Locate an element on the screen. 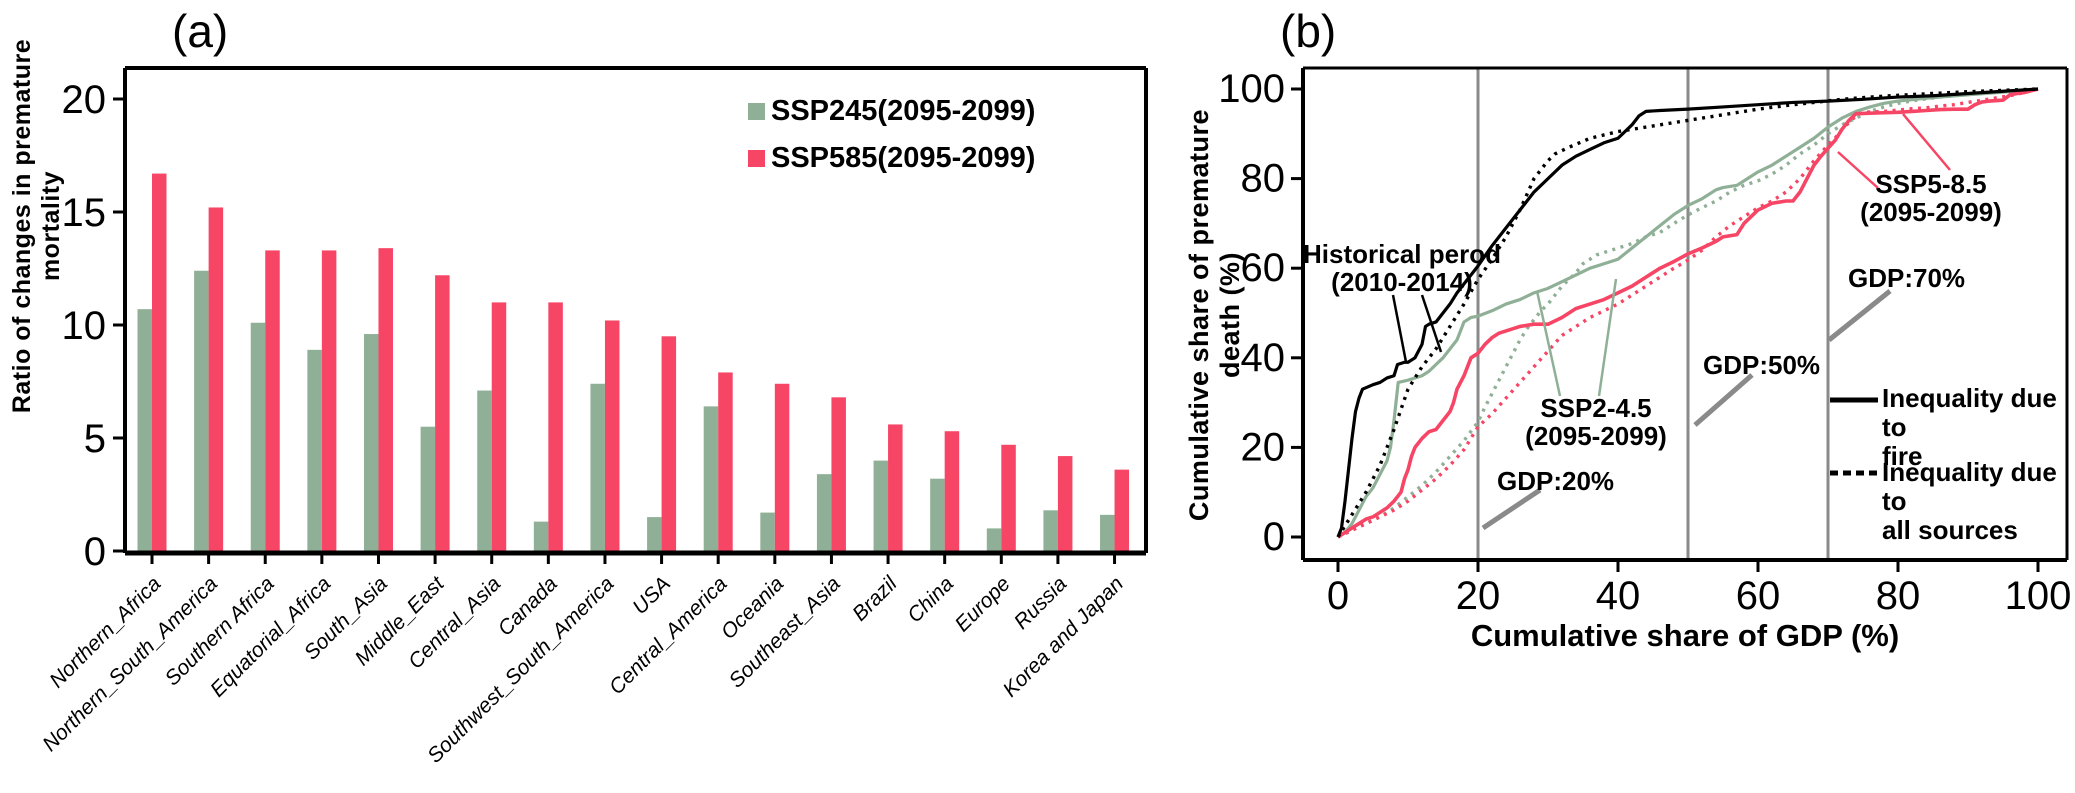  y-tick-label: 10 is located at coordinates (84, 326).